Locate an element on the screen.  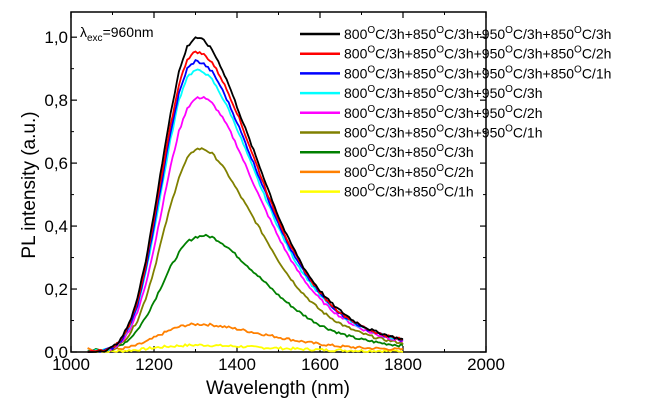
legend-label-0: 800OC/3h+850OC/3h+950OC/3h+850OC/3h is located at coordinates (477, 33).